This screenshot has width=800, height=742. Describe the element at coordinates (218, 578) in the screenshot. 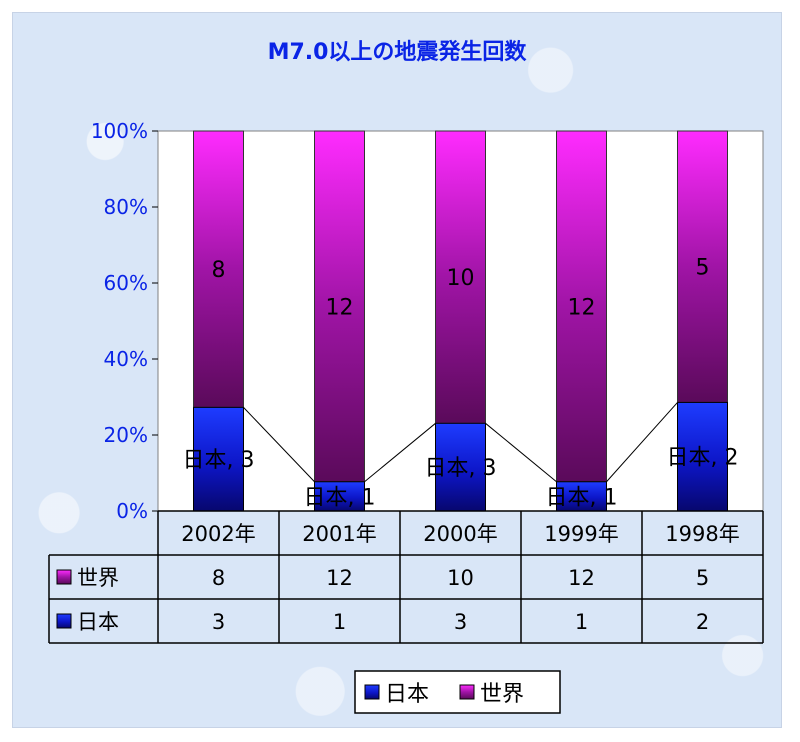

I see `table-cell: 8` at that location.